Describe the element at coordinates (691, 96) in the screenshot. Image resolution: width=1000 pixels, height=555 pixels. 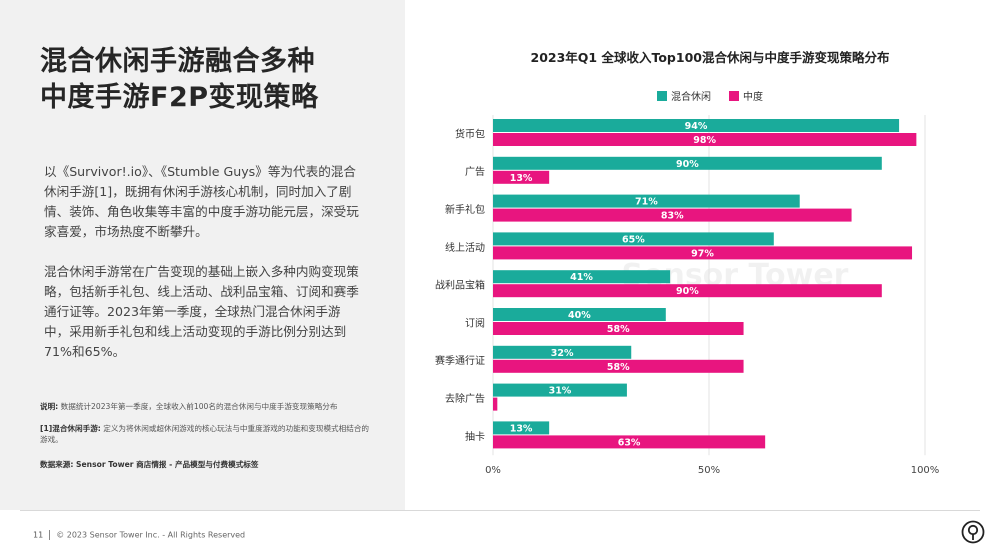
I see `legend-label-1: 混合休闲` at that location.